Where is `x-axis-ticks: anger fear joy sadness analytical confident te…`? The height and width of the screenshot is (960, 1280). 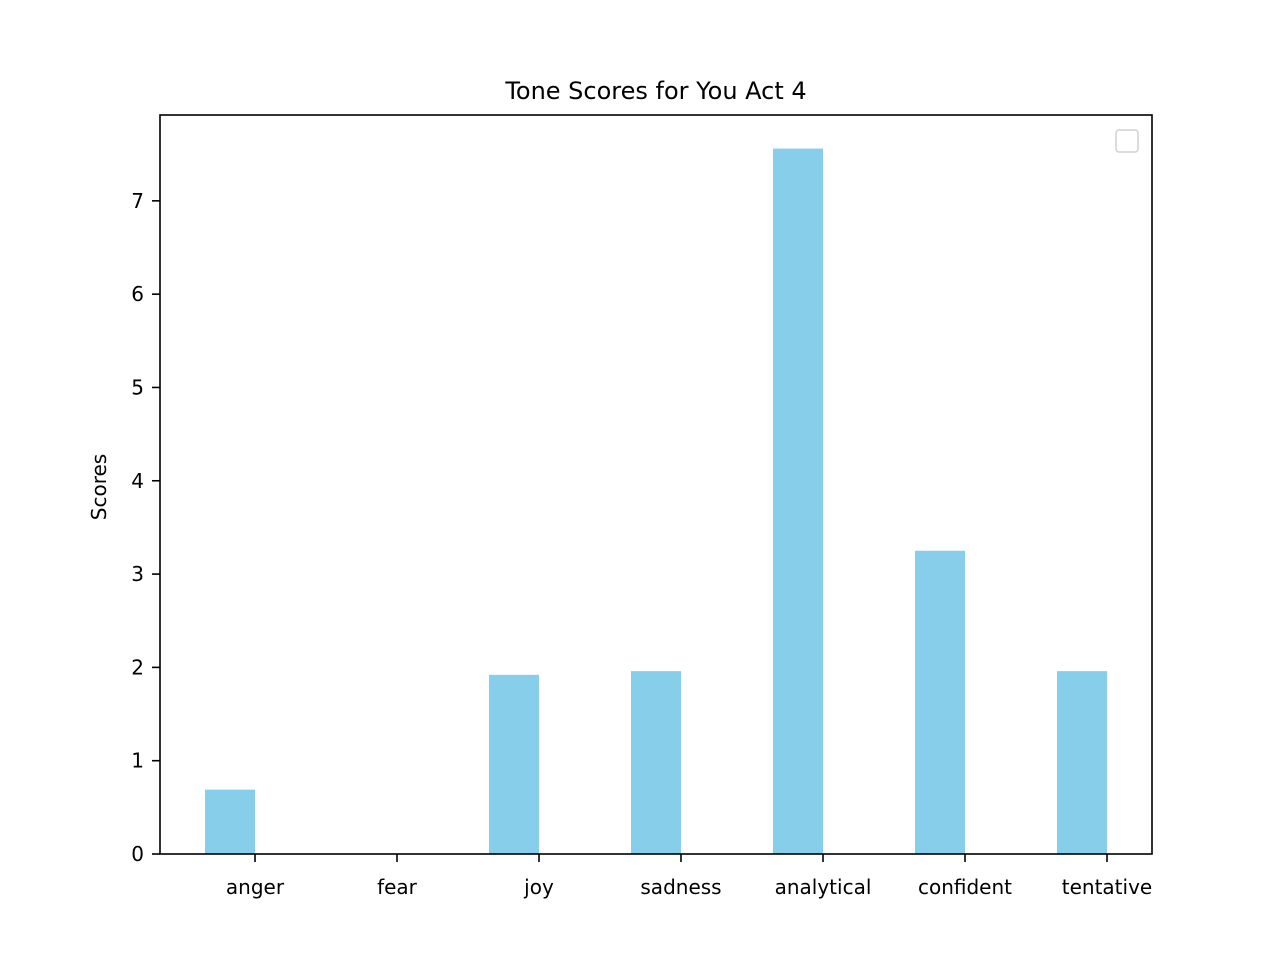
x-axis-ticks: anger fear joy sadness analytical confident te… is located at coordinates (689, 876).